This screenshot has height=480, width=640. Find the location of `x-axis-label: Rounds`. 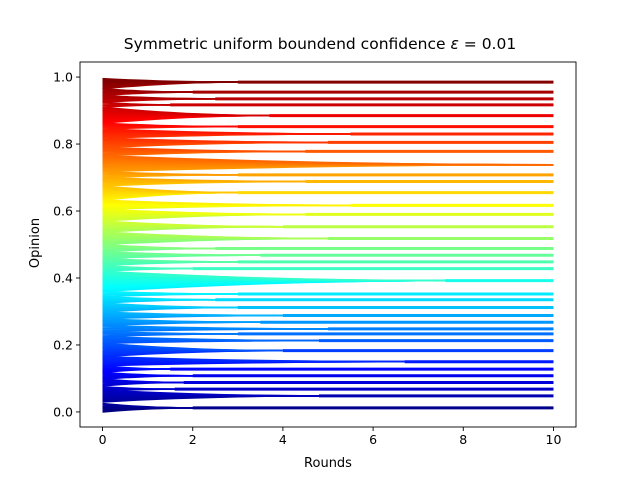

x-axis-label: Rounds is located at coordinates (328, 463).